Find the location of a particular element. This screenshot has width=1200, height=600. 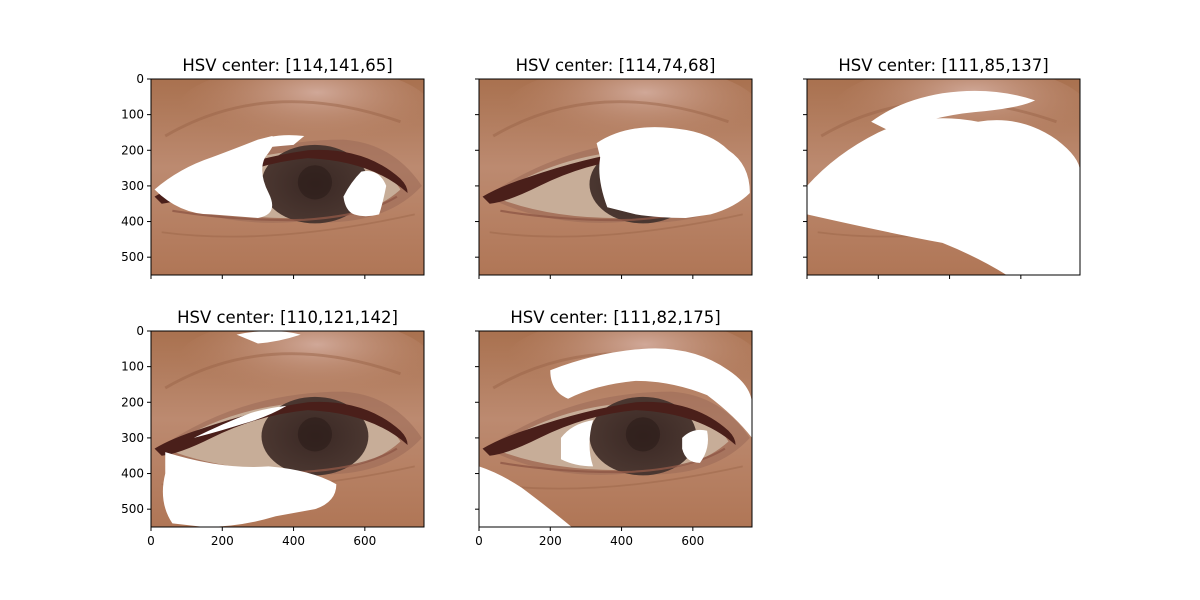

subplot-panel: HSV center: [114,141,65] 0 100 200 300 400 500 is located at coordinates (273, 167).